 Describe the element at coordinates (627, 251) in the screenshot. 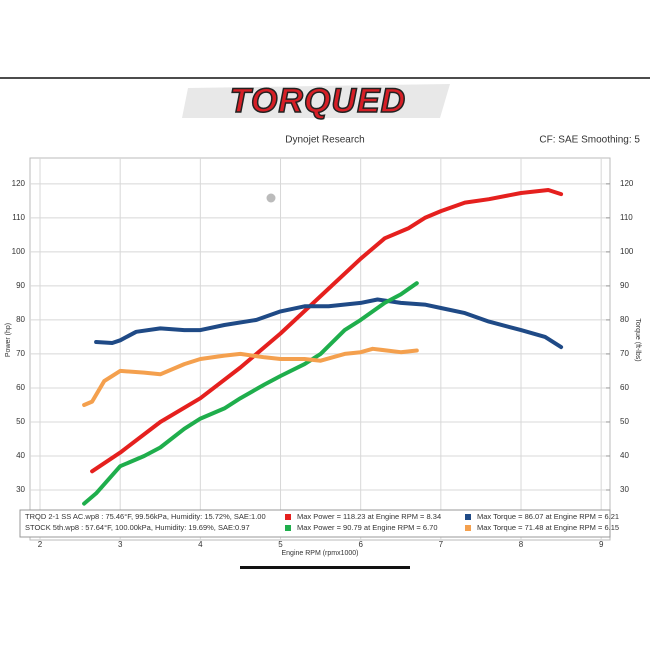

I see `y2-tick-label: 100` at that location.